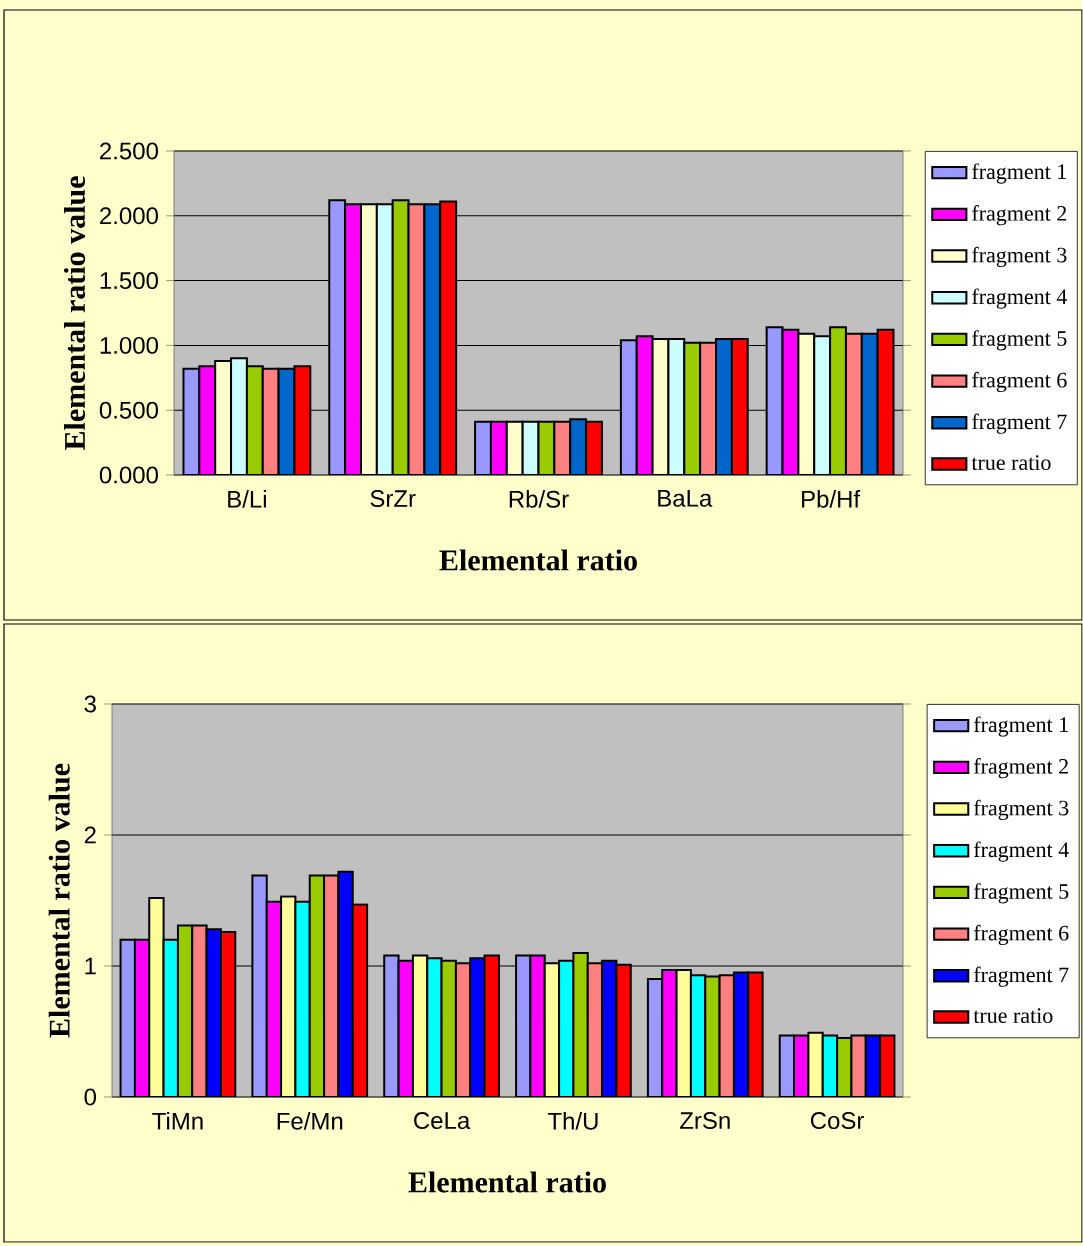 The width and height of the screenshot is (1083, 1246). I want to click on y-tick-label: 1.000, so click(129, 345).